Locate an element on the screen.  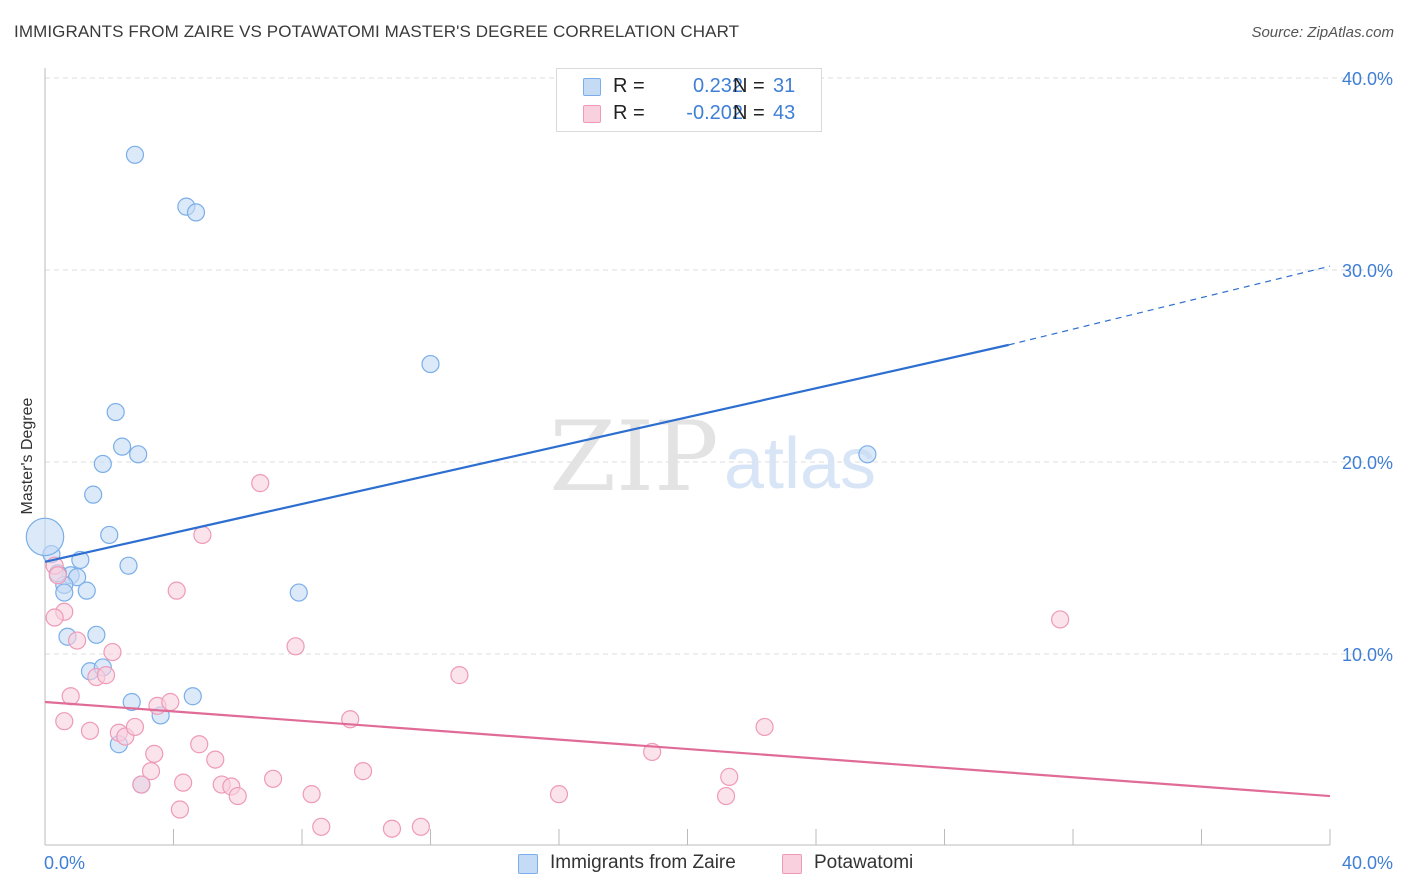
trend-line-zaire-extension is located at coordinates (1169, 305).